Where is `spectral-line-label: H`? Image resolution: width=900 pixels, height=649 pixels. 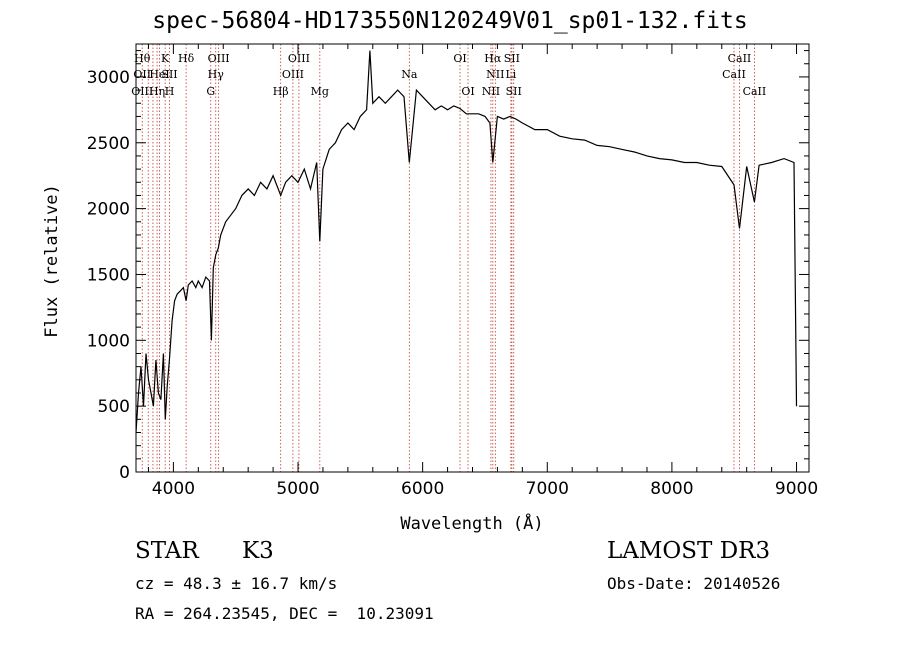
spectral-line-label: H is located at coordinates (170, 91).